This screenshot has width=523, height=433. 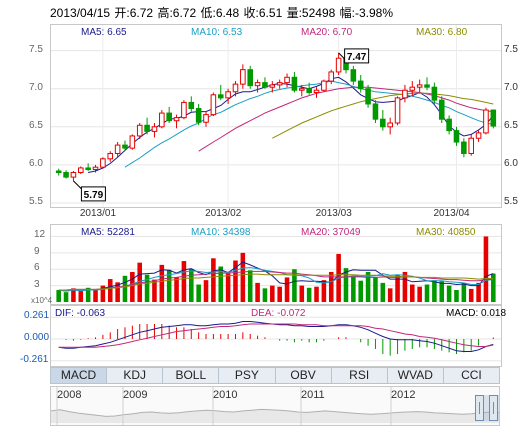 I want to click on macd-dif-legend: DIF: -0.063, so click(x=80, y=313).